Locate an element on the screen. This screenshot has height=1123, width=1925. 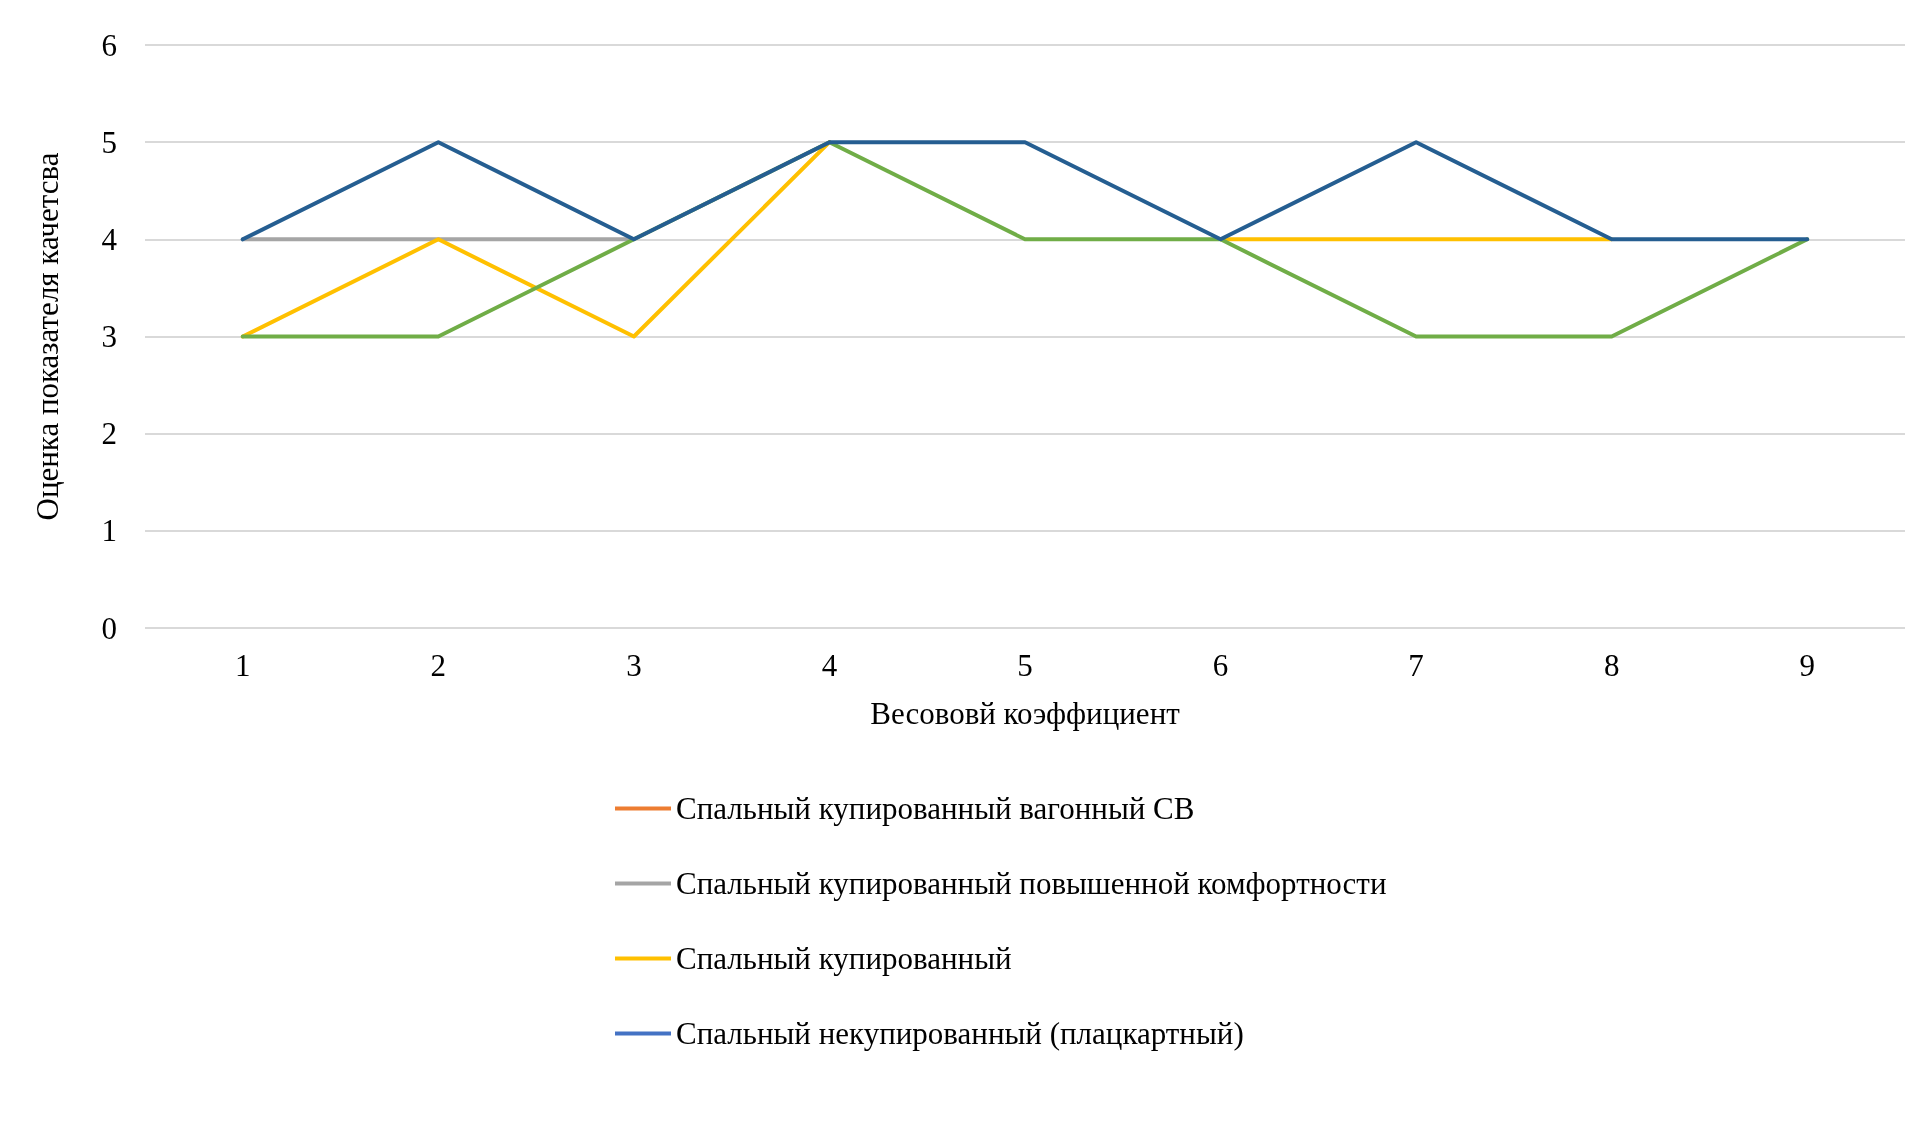
x-tick-label: 6 is located at coordinates (1220, 665).